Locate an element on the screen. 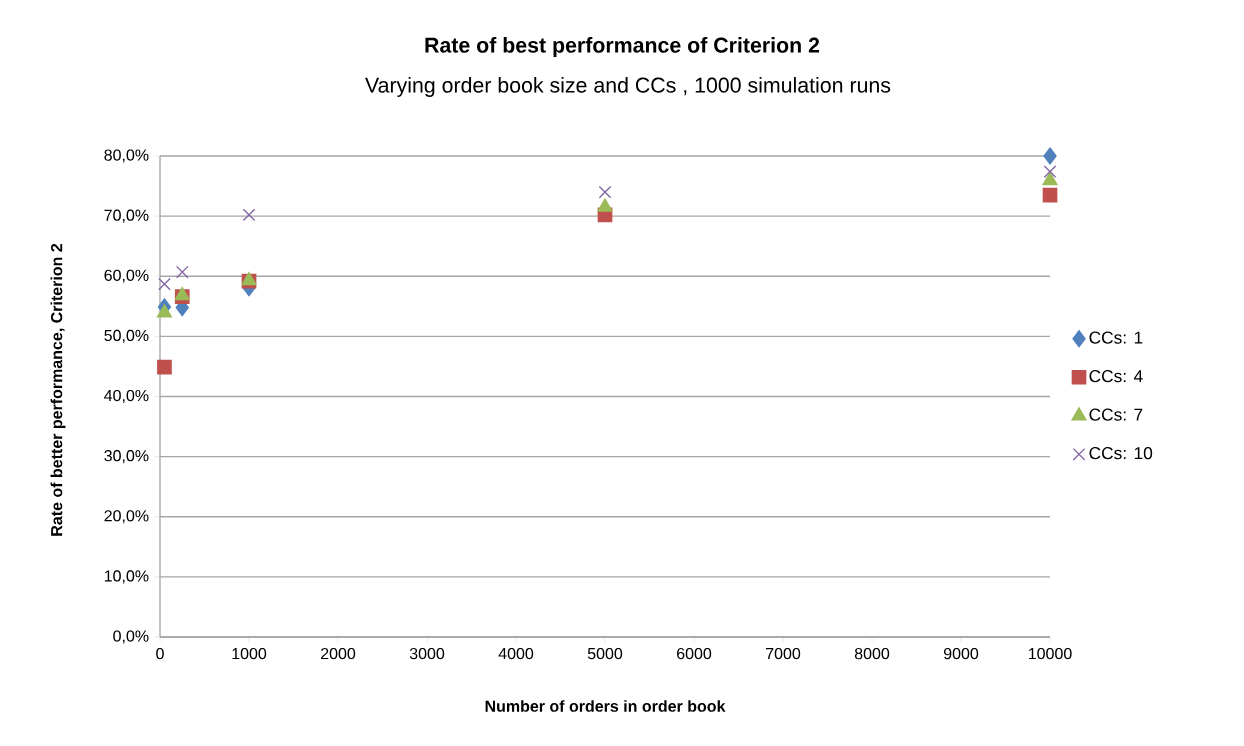  y-tick-label: 10,0% is located at coordinates (126, 577).